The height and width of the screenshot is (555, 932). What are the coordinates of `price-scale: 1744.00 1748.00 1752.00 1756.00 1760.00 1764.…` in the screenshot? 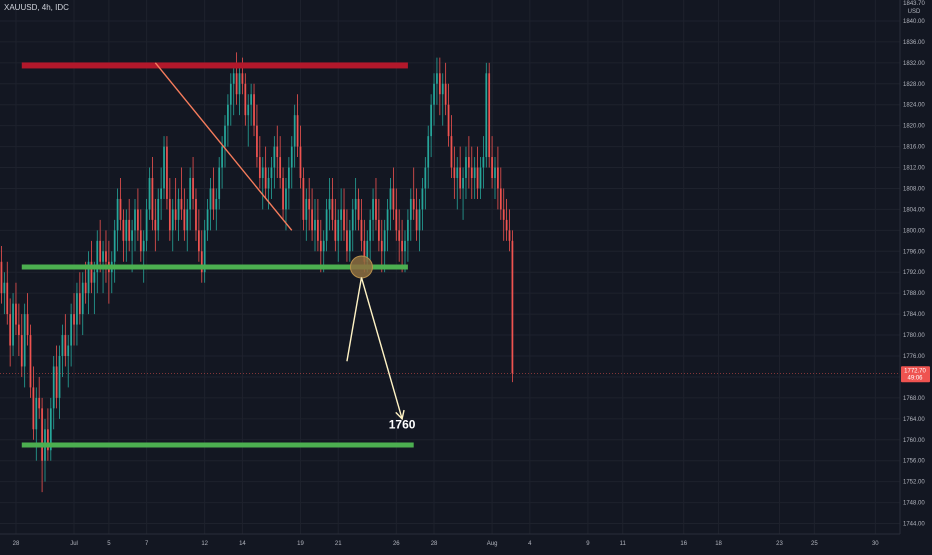 It's located at (914, 273).